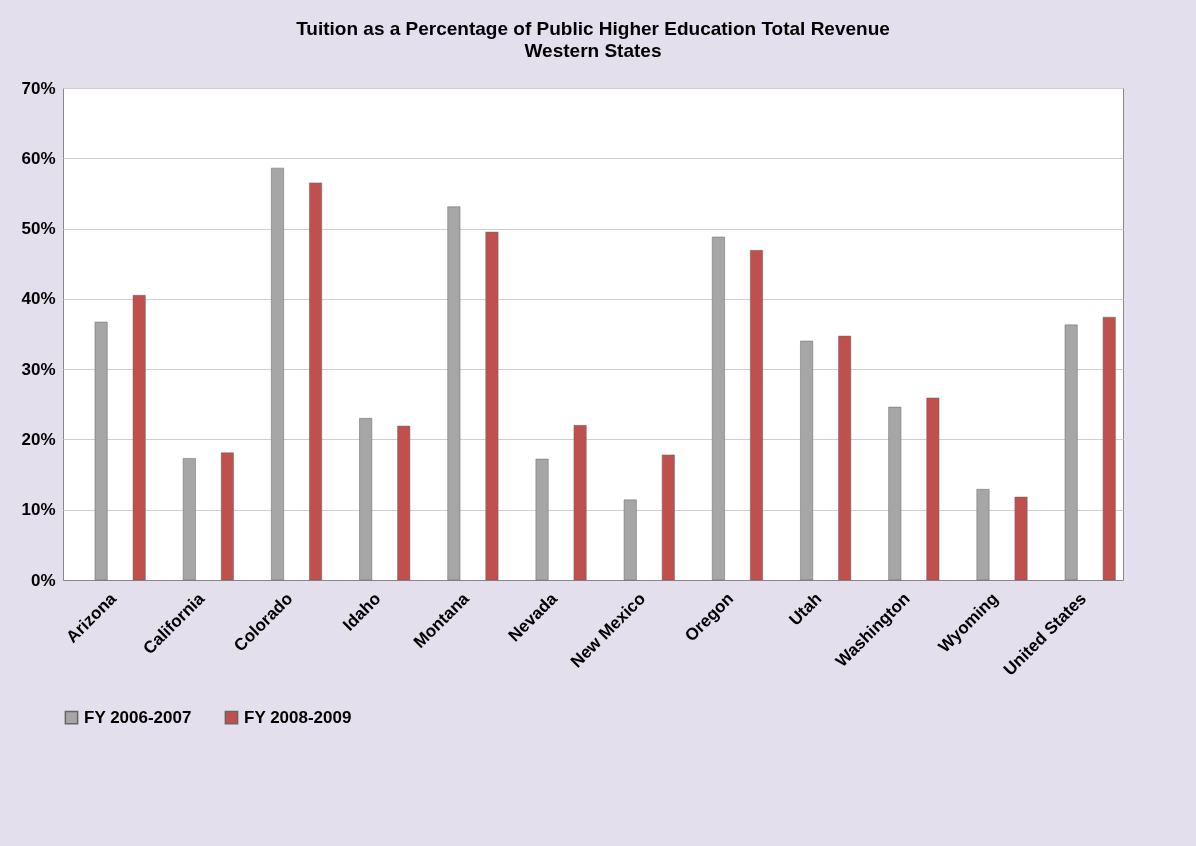 The image size is (1196, 846). What do you see at coordinates (38, 299) in the screenshot?
I see `y-tick-label: 40%` at bounding box center [38, 299].